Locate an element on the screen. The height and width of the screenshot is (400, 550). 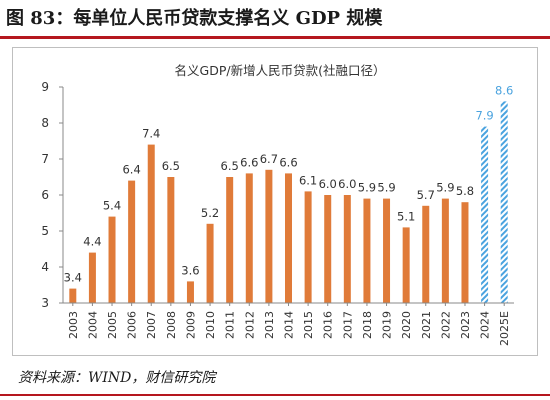
bar-value-label: 7.4 is located at coordinates (151, 134).